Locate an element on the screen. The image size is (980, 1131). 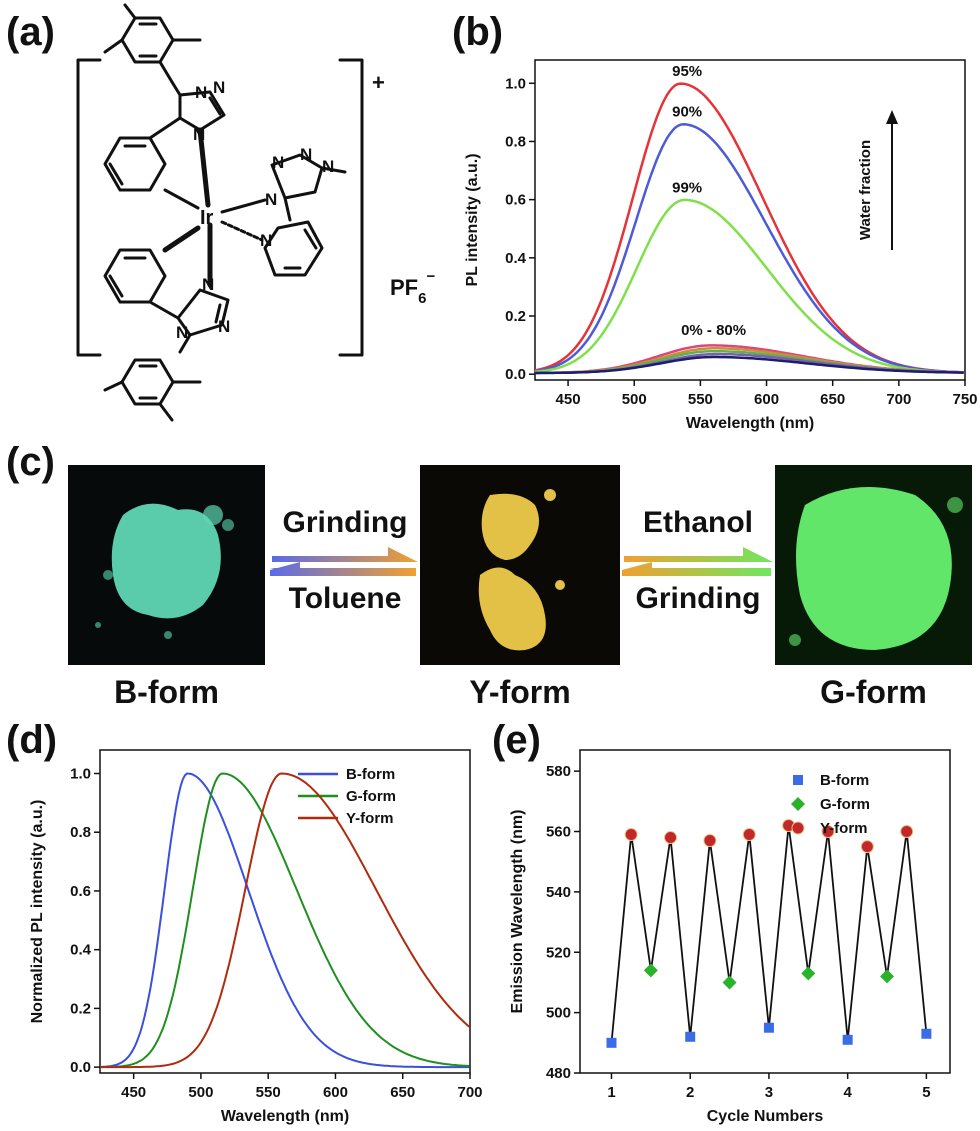
x-tick-label: 4 is located at coordinates (847, 1092).